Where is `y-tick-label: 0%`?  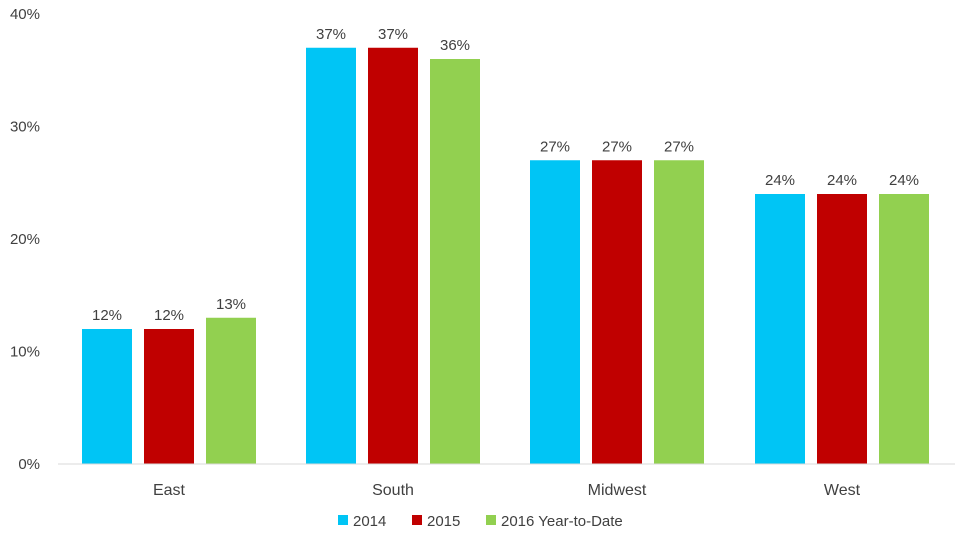
y-tick-label: 0% is located at coordinates (29, 464).